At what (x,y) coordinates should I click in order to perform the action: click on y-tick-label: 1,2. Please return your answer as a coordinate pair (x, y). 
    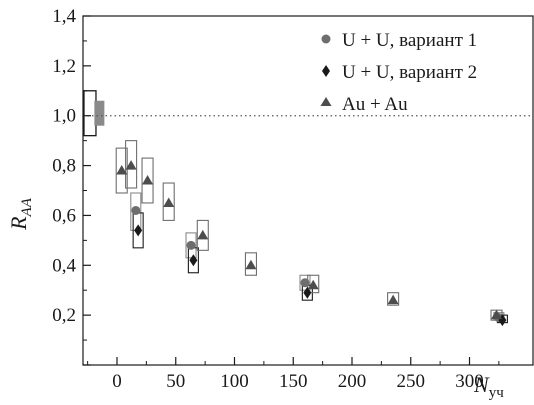
    Looking at the image, I should click on (64, 66).